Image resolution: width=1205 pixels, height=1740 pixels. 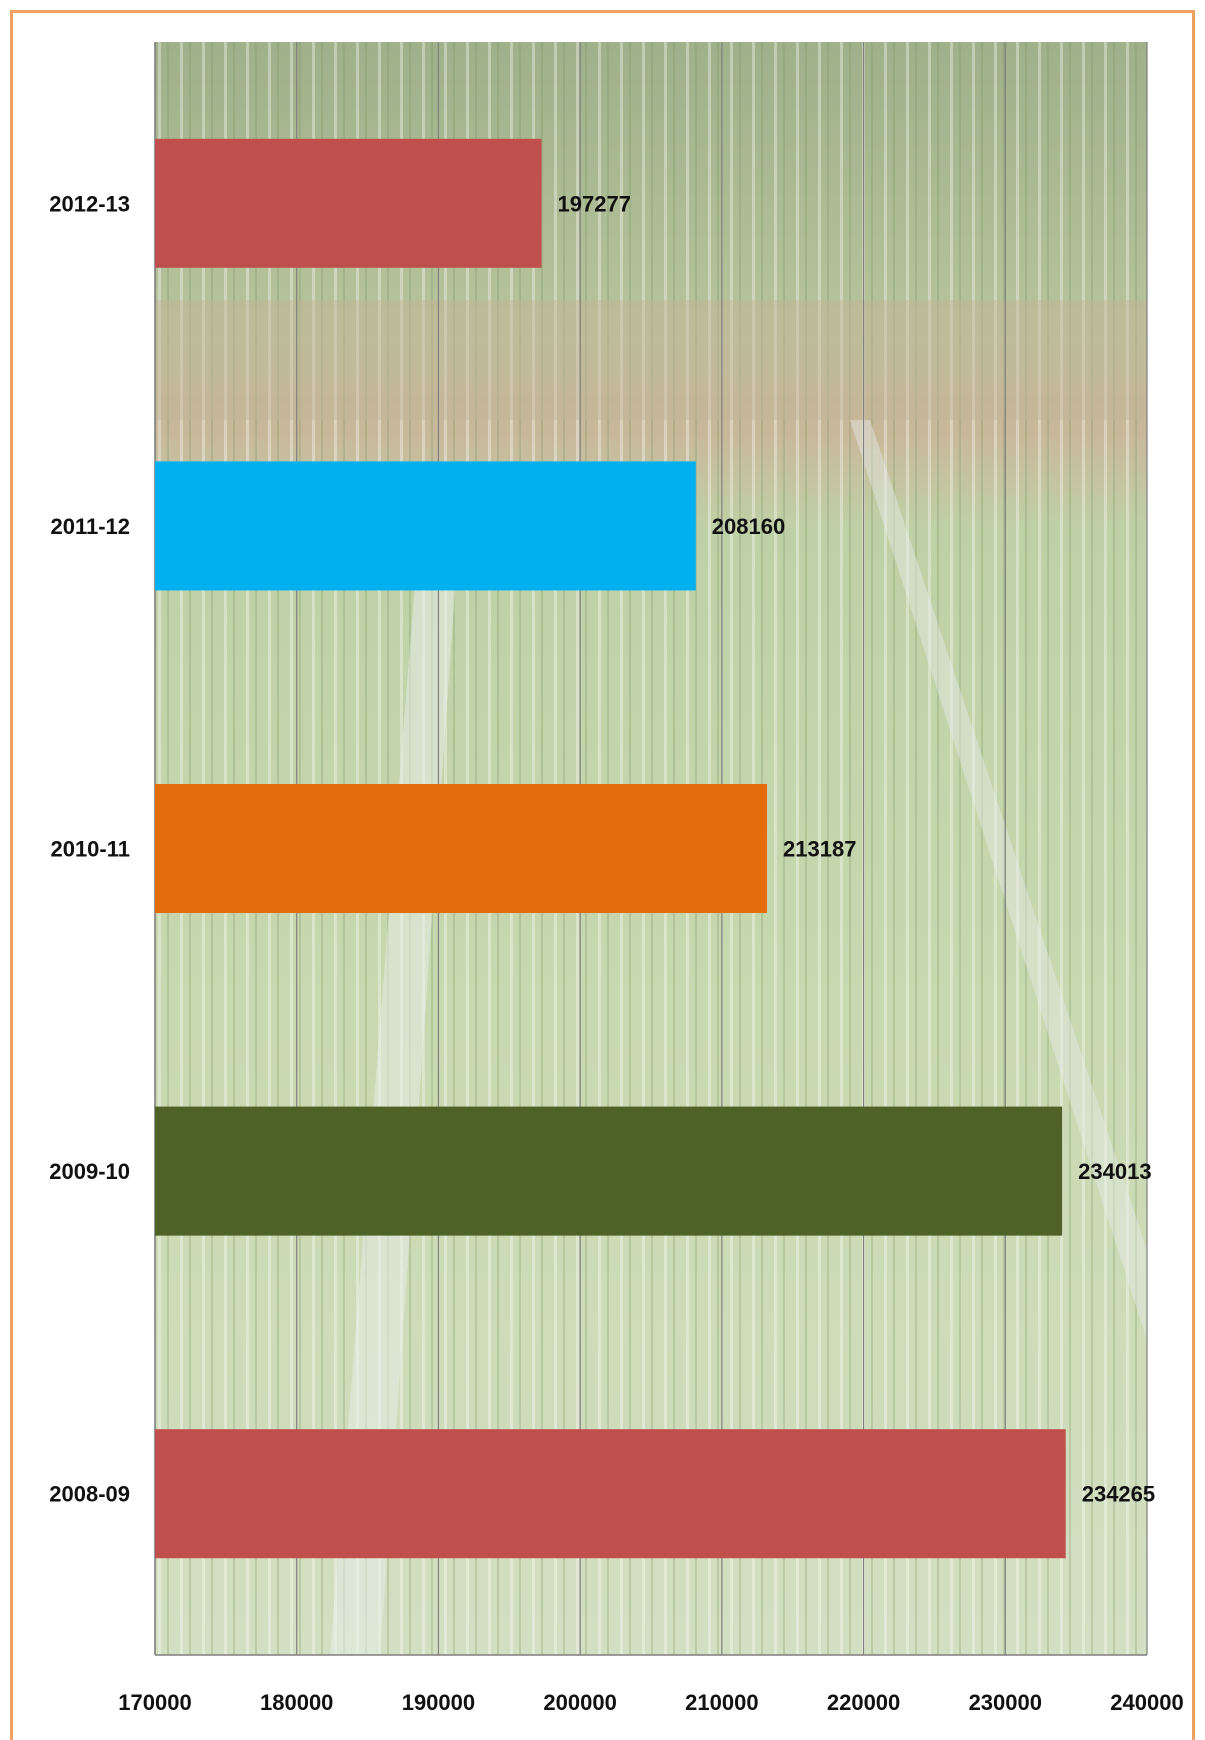 What do you see at coordinates (1114, 1171) in the screenshot?
I see `data-label: 234013` at bounding box center [1114, 1171].